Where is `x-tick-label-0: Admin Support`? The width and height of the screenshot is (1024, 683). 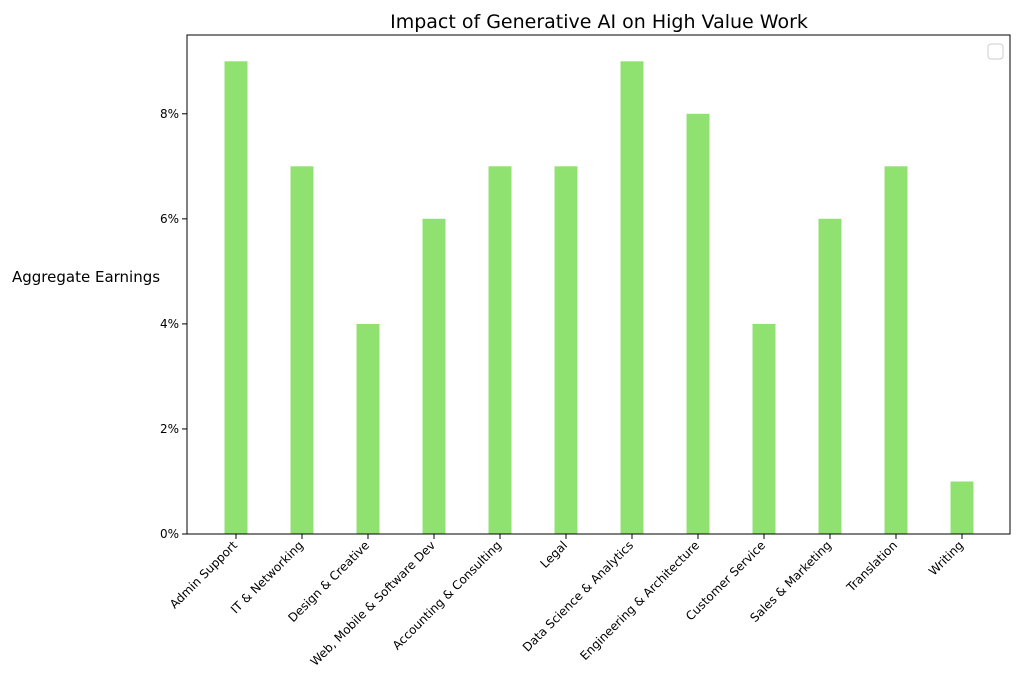
x-tick-label-0: Admin Support is located at coordinates (203, 574).